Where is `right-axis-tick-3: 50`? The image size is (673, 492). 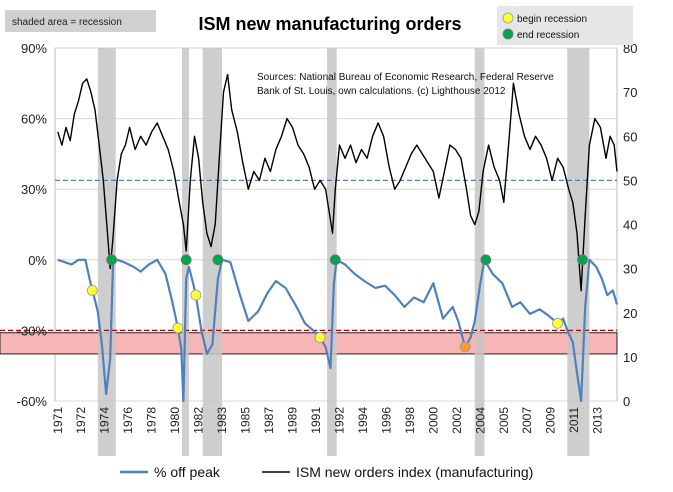
right-axis-tick-3: 50 is located at coordinates (630, 180).